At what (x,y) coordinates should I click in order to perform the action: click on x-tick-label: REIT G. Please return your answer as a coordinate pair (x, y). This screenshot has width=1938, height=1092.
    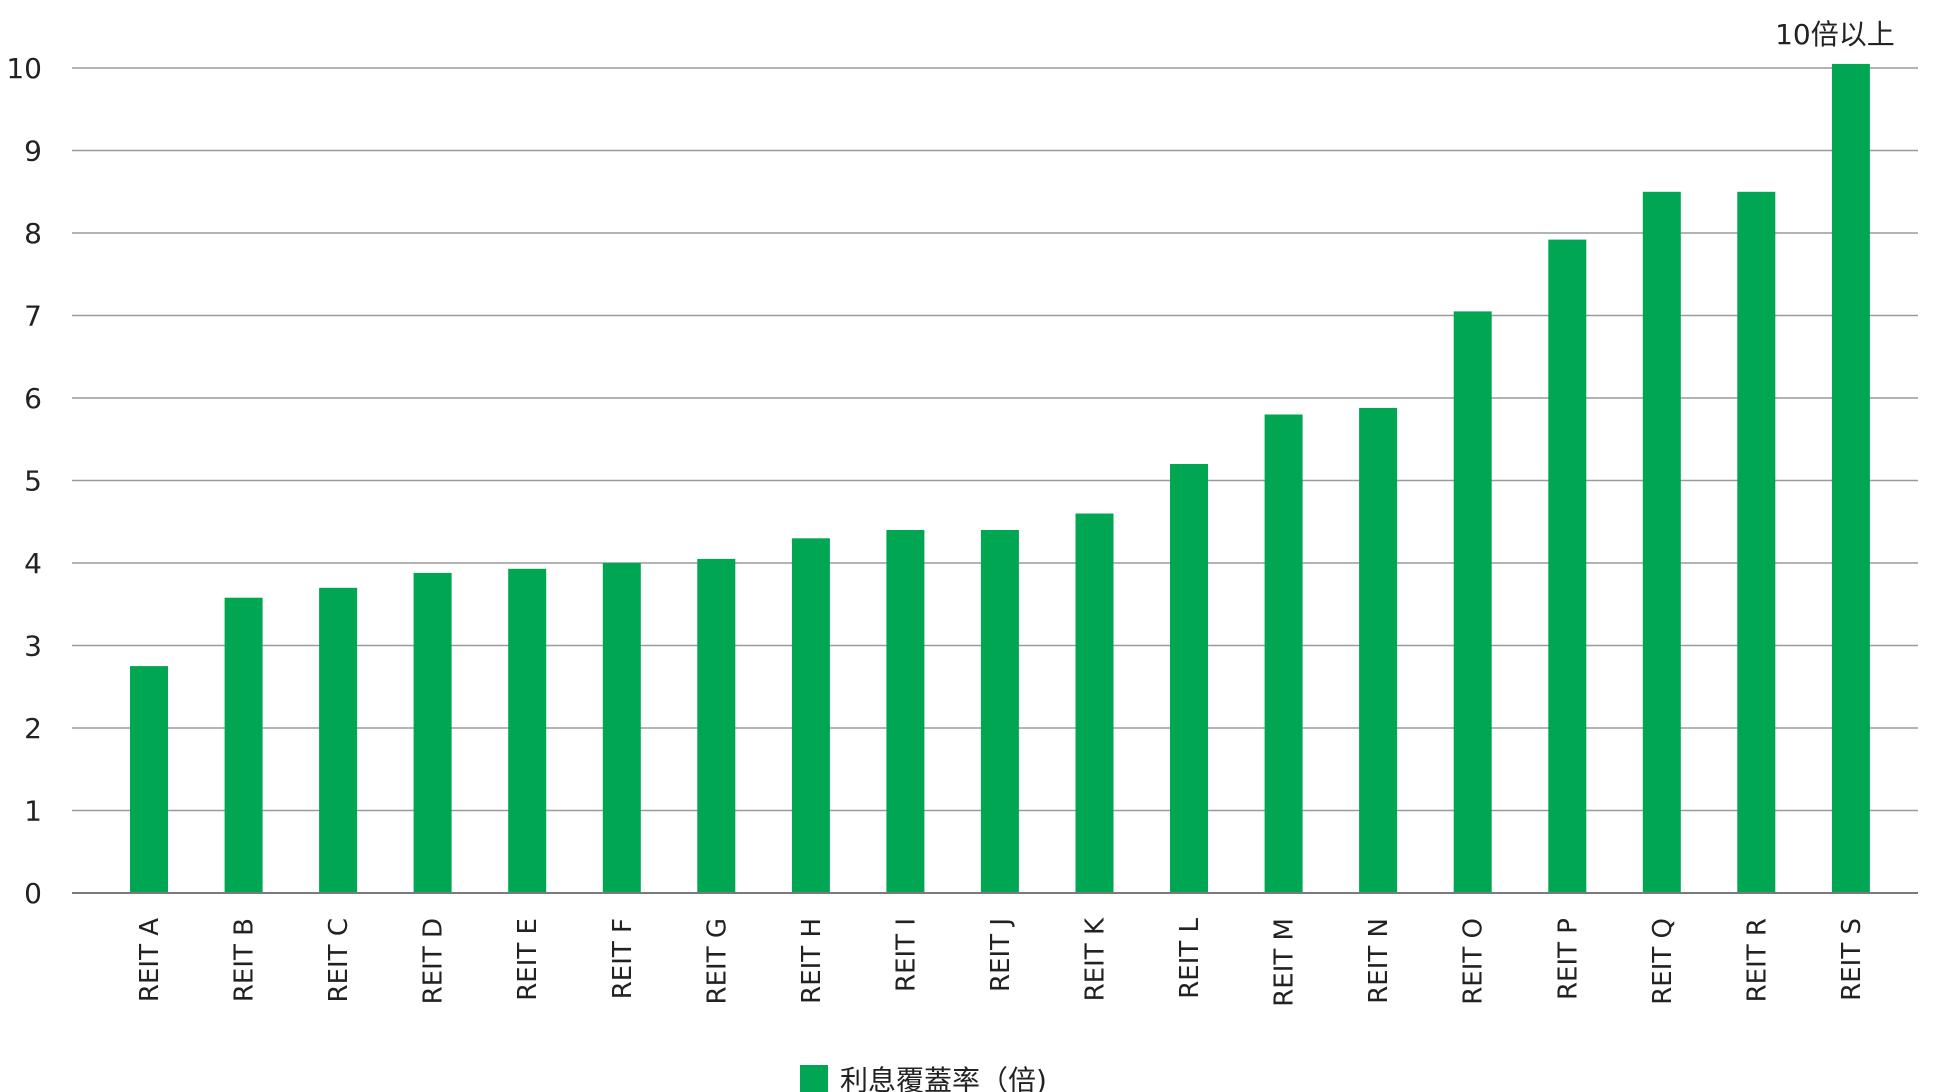
    Looking at the image, I should click on (717, 961).